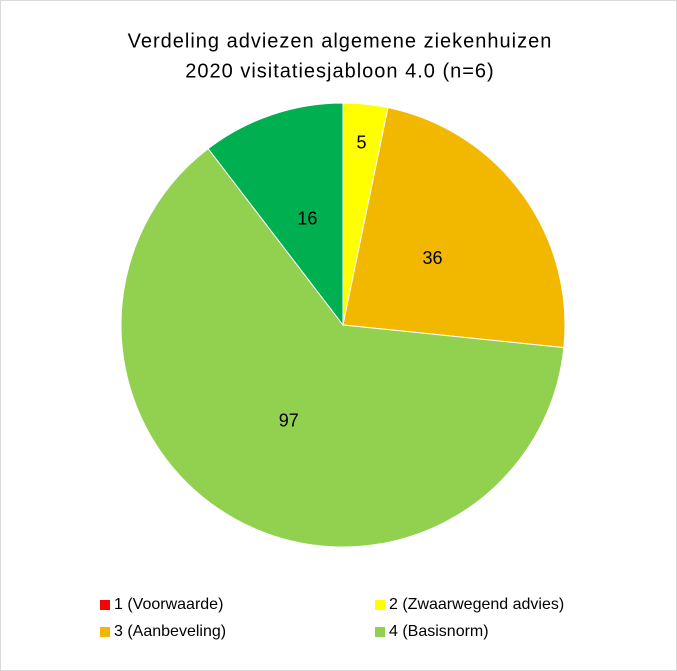  I want to click on data-label: 36, so click(433, 258).